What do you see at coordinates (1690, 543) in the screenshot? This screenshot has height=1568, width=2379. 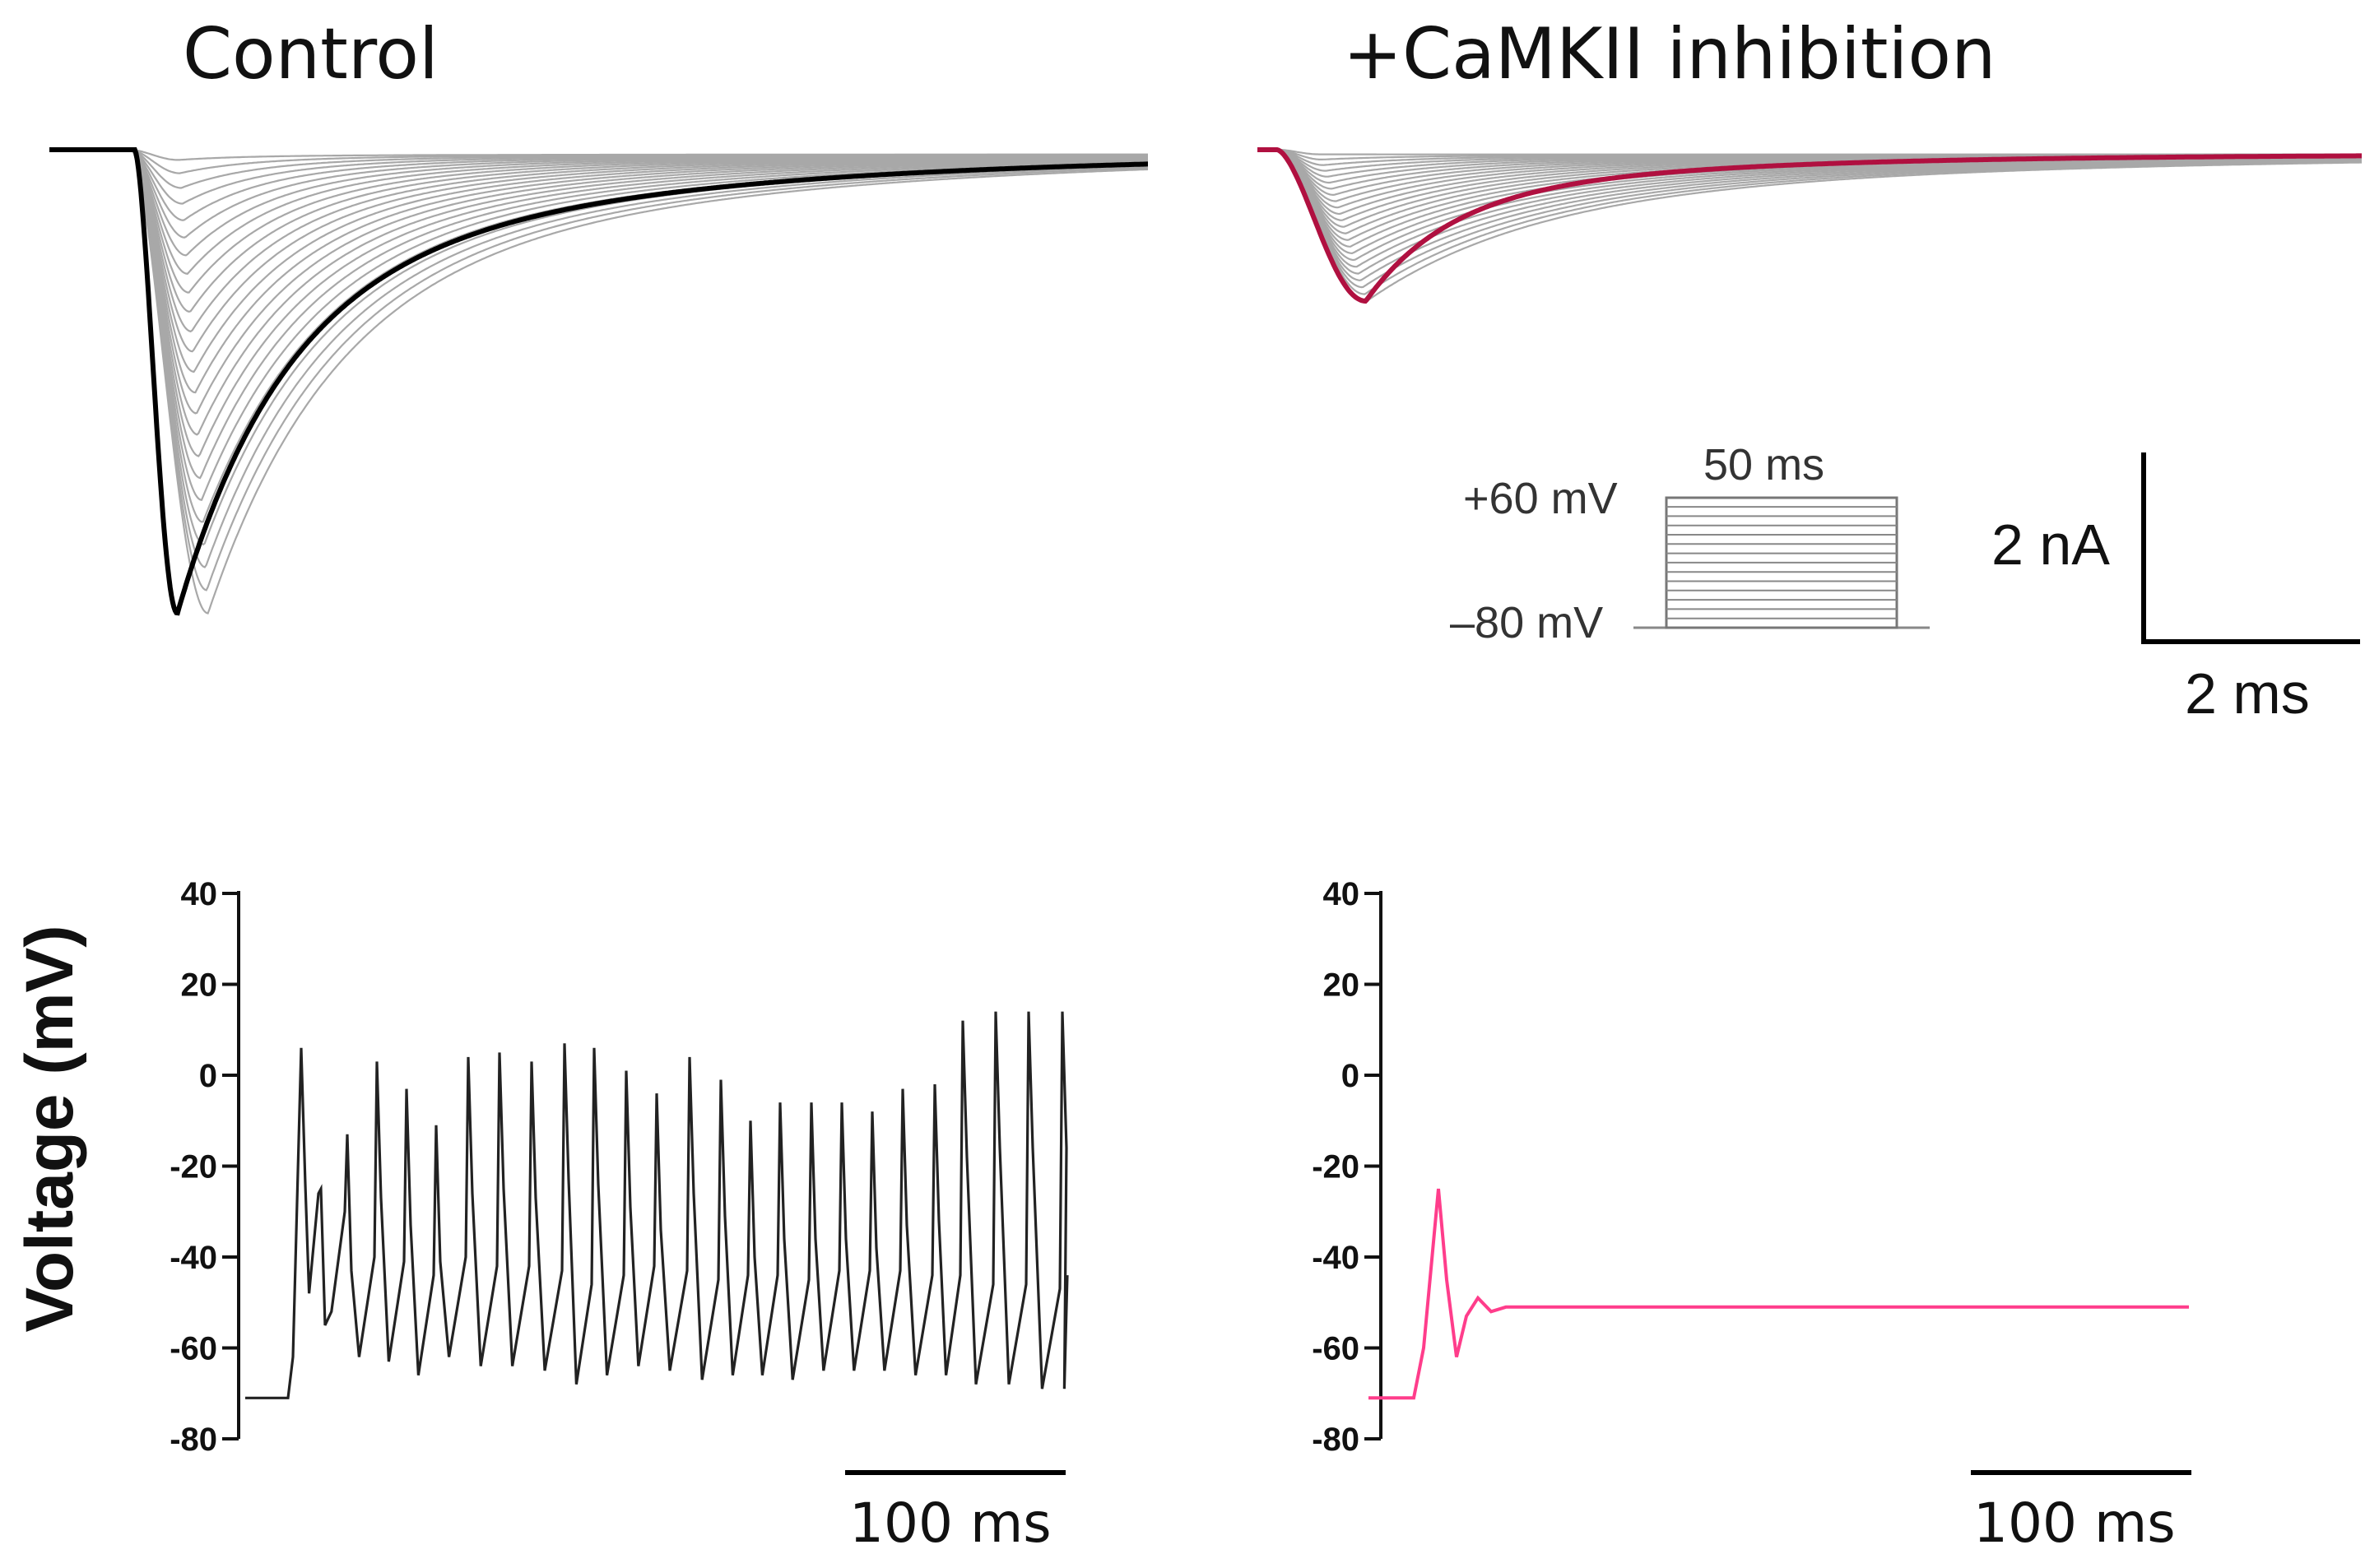 I see `voltage-protocol: 50 ms +60 mV –80 mV` at bounding box center [1690, 543].